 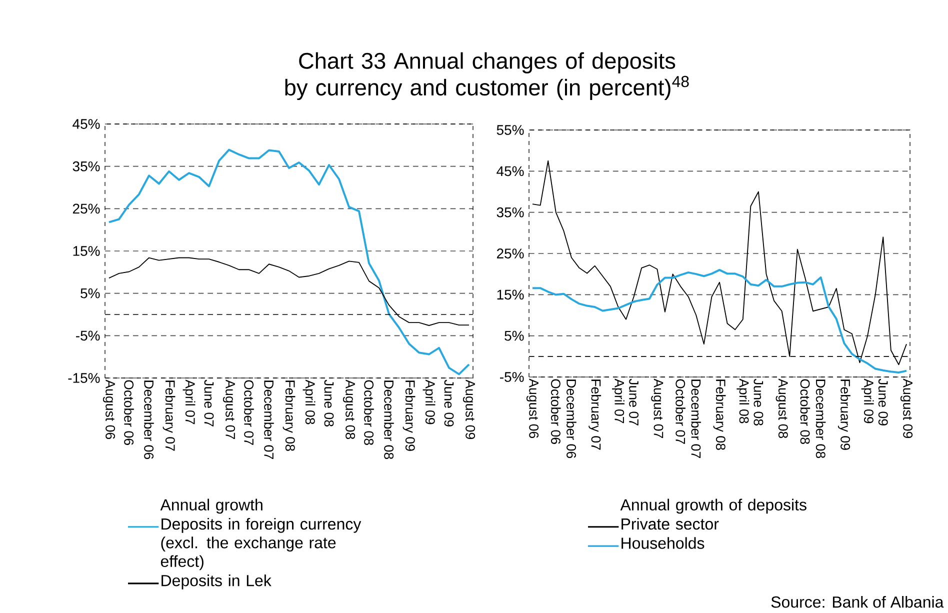 I want to click on legend-title: Annual growth, so click(x=211, y=506).